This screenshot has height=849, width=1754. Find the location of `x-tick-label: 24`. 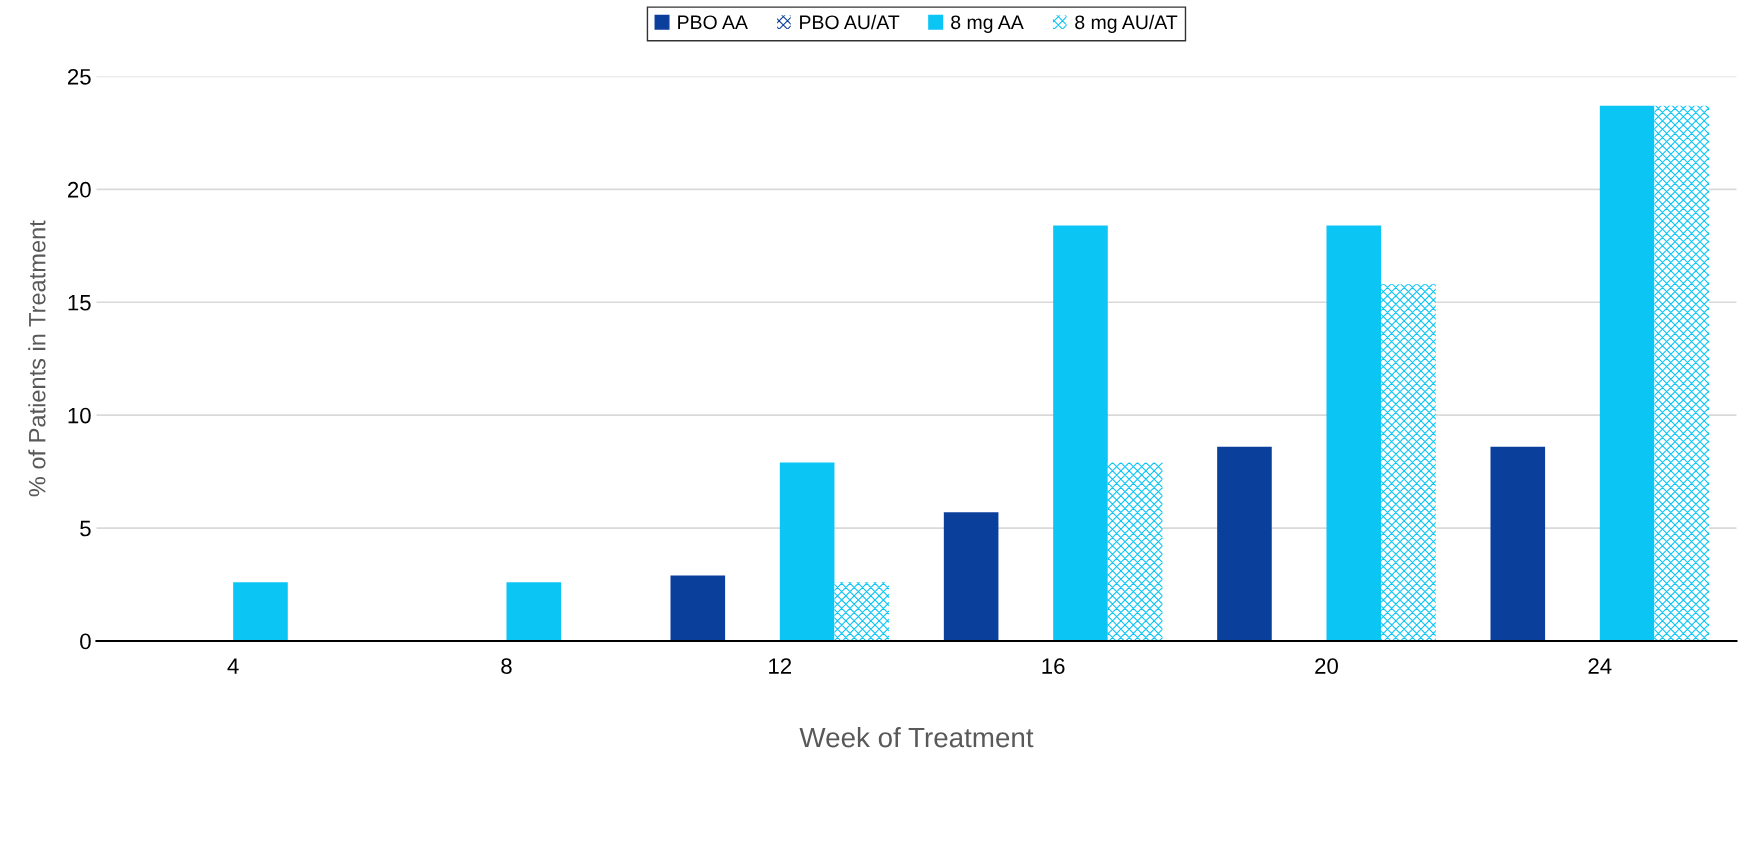

x-tick-label: 24 is located at coordinates (1600, 666).